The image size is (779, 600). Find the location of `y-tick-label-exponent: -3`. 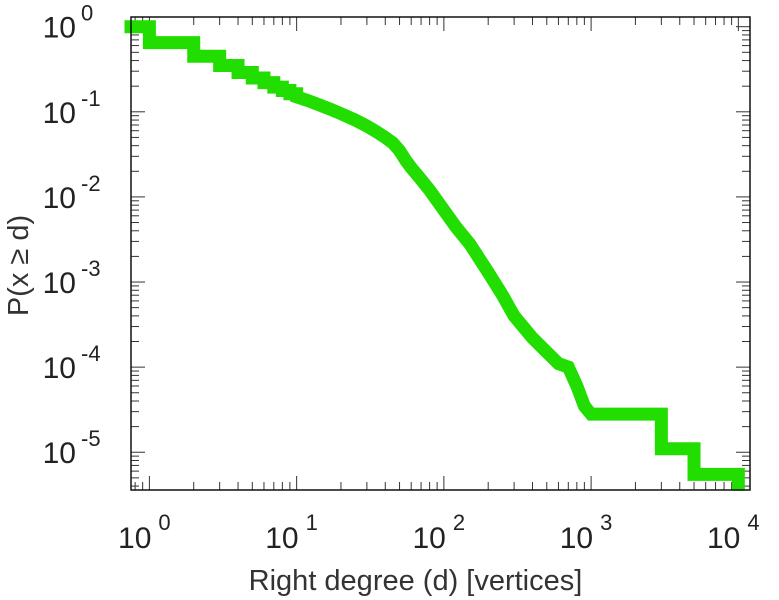

y-tick-label-exponent: -3 is located at coordinates (91, 268).